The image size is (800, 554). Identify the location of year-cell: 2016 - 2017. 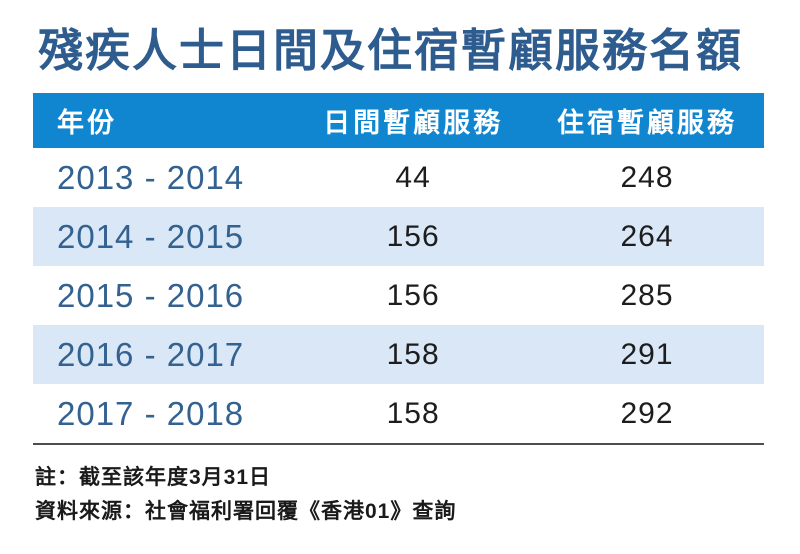
(151, 354).